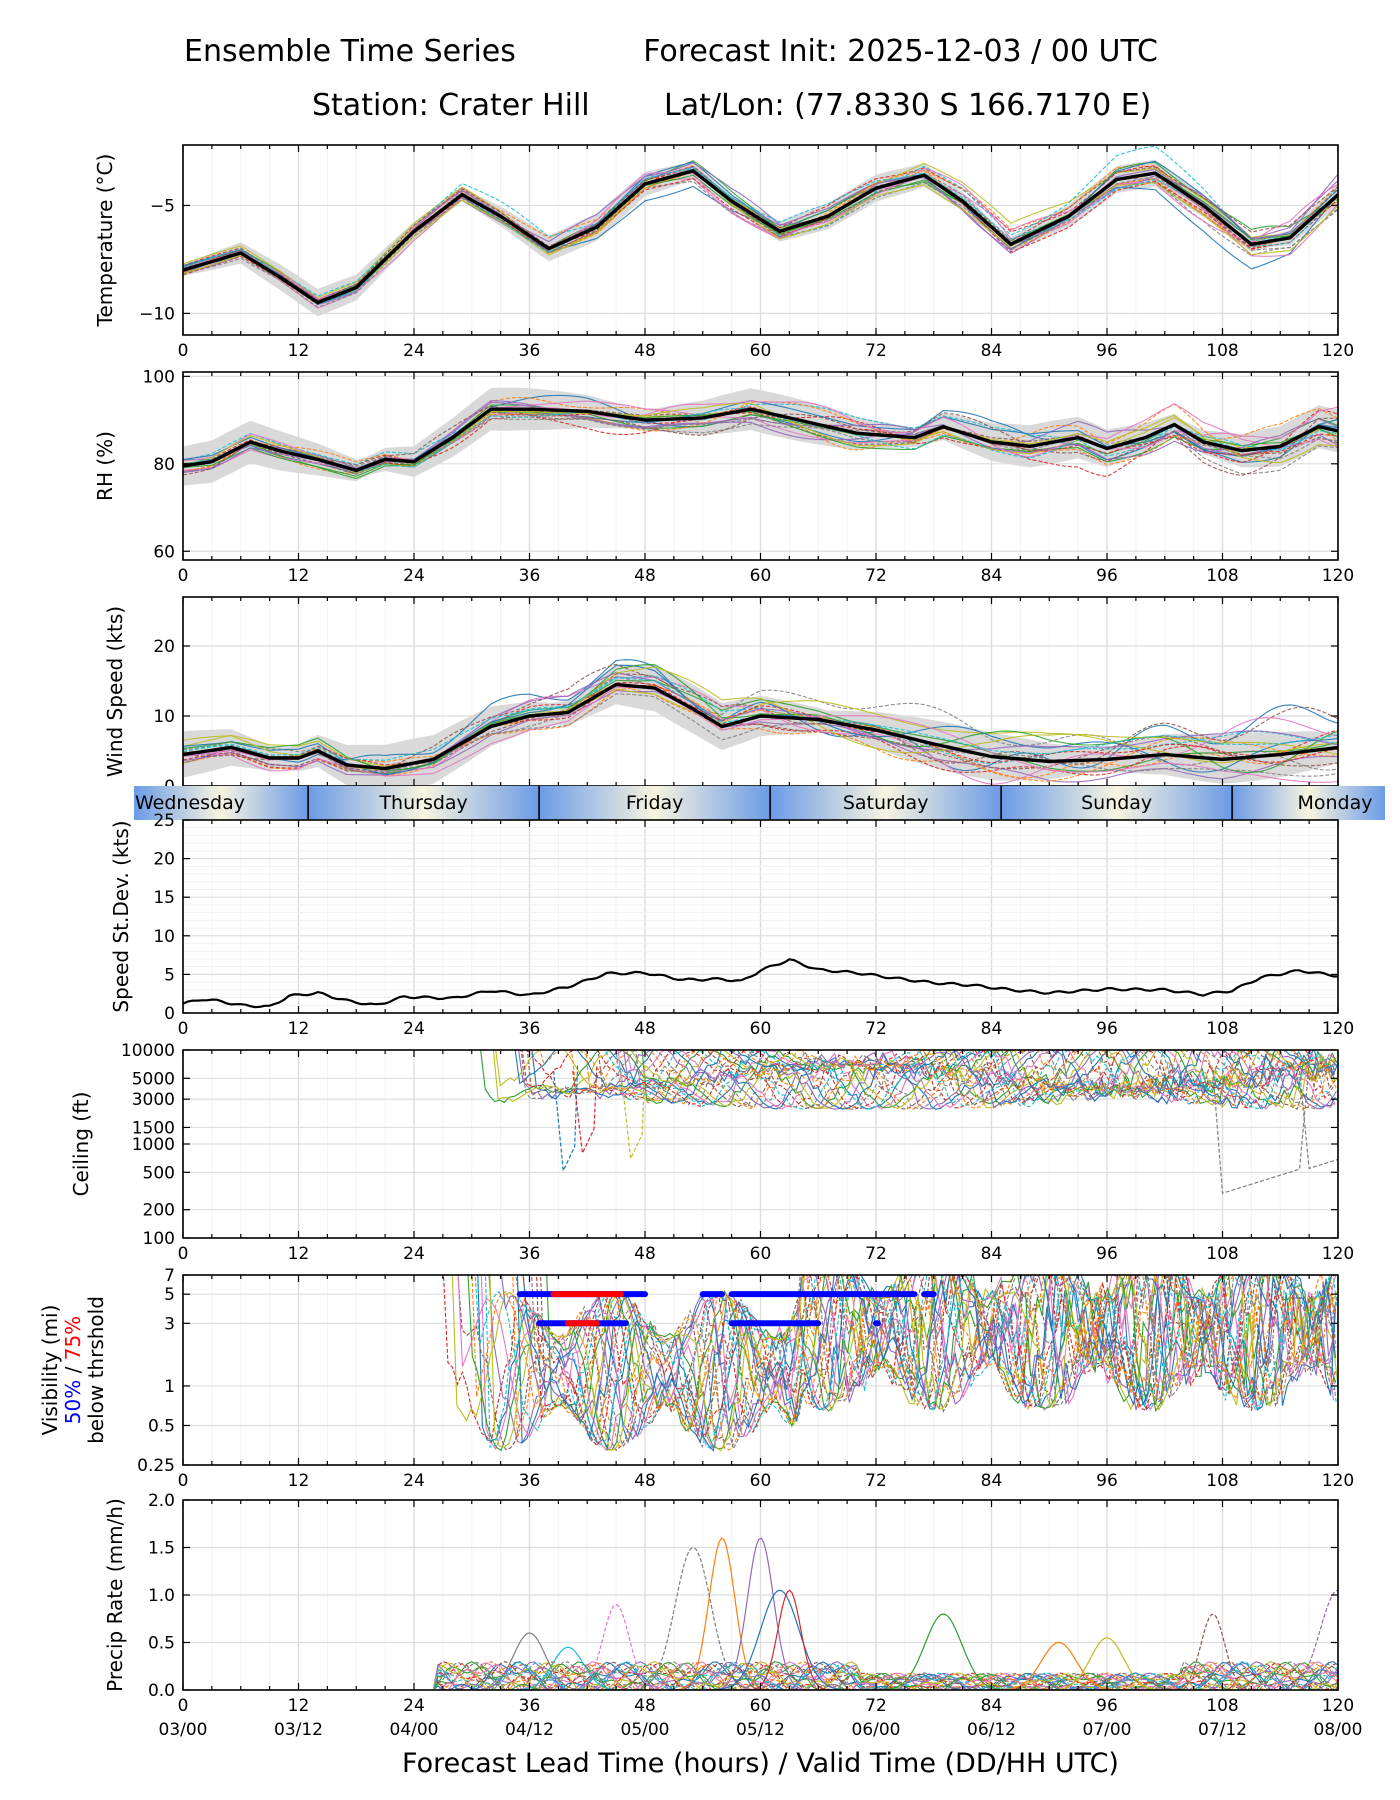 Image resolution: width=1400 pixels, height=1800 pixels. What do you see at coordinates (451, 105) in the screenshot?
I see `station-title: Station: Crater Hill` at bounding box center [451, 105].